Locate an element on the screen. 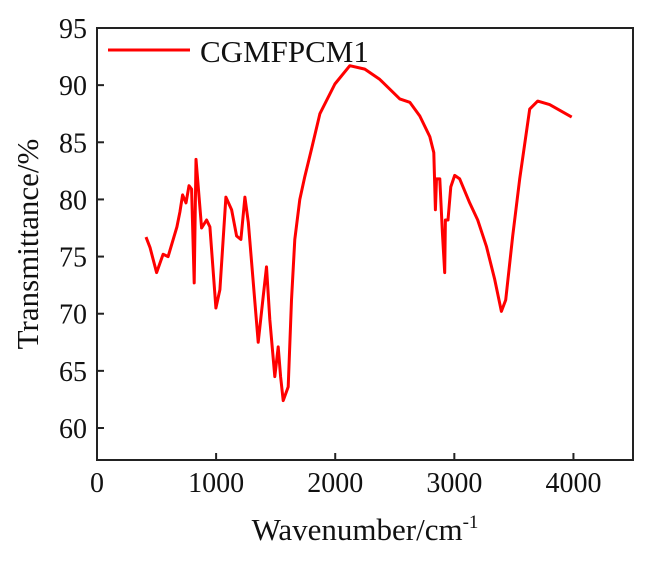  y-tick-label: 60 is located at coordinates (73, 429).